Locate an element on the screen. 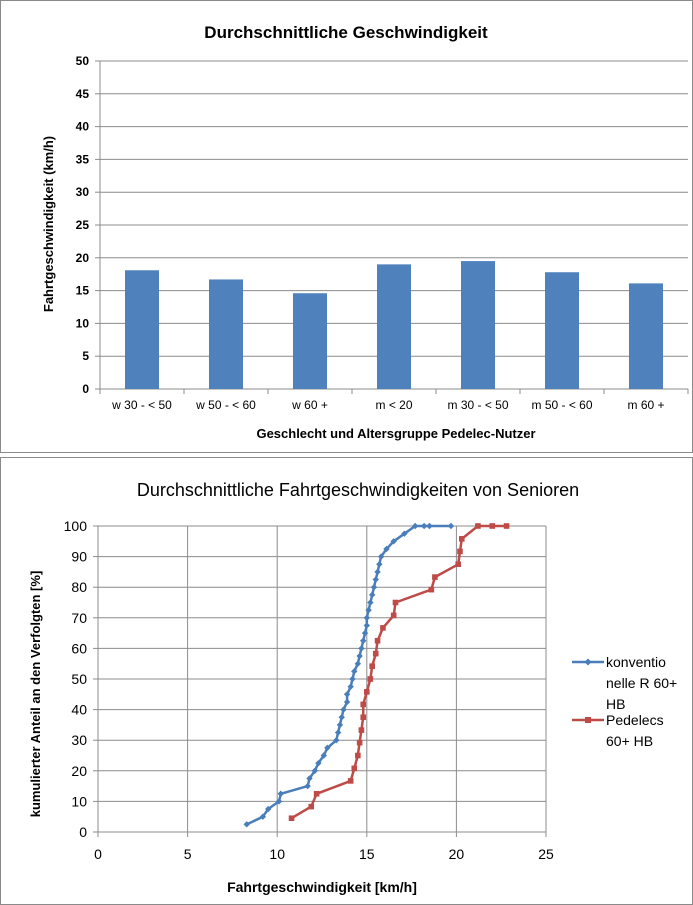 The image size is (693, 905). line-chart-x-ticks: 0 5 10 15 20 25 is located at coordinates (324, 847).